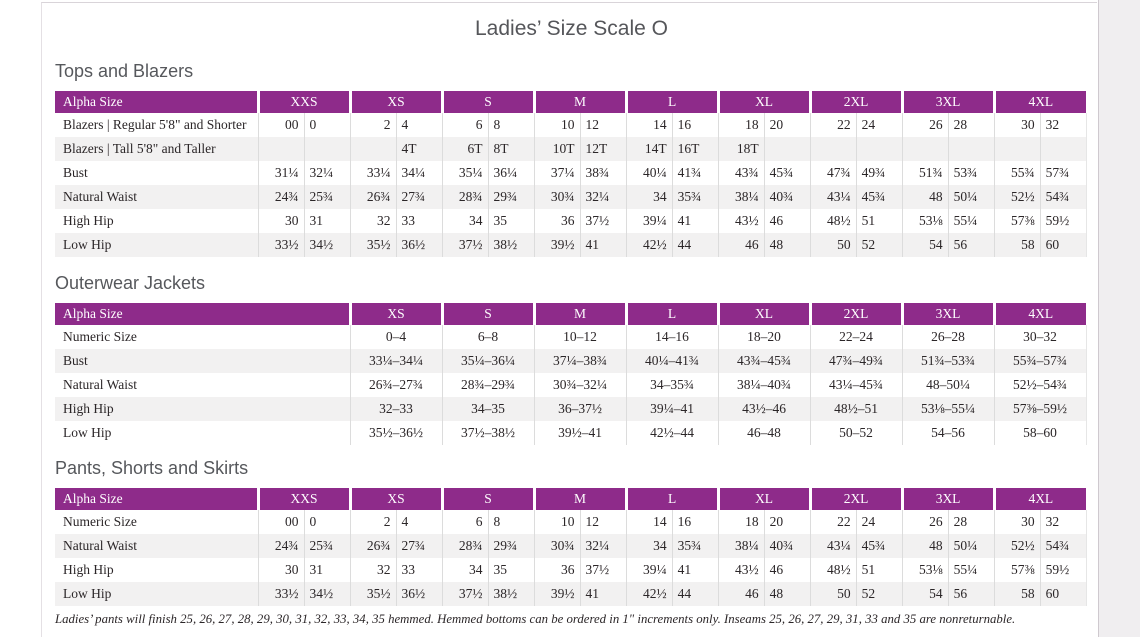 This screenshot has height=637, width=1140. What do you see at coordinates (100, 521) in the screenshot?
I see `row-label: Numeric Size` at bounding box center [100, 521].